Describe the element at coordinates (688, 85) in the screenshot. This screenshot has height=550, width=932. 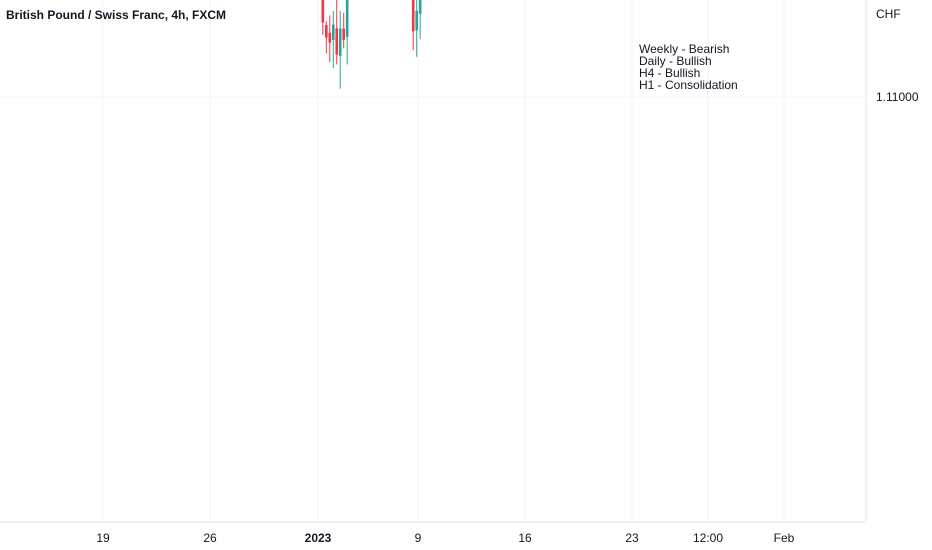
I see `bias-note: H1 - Consolidation` at that location.